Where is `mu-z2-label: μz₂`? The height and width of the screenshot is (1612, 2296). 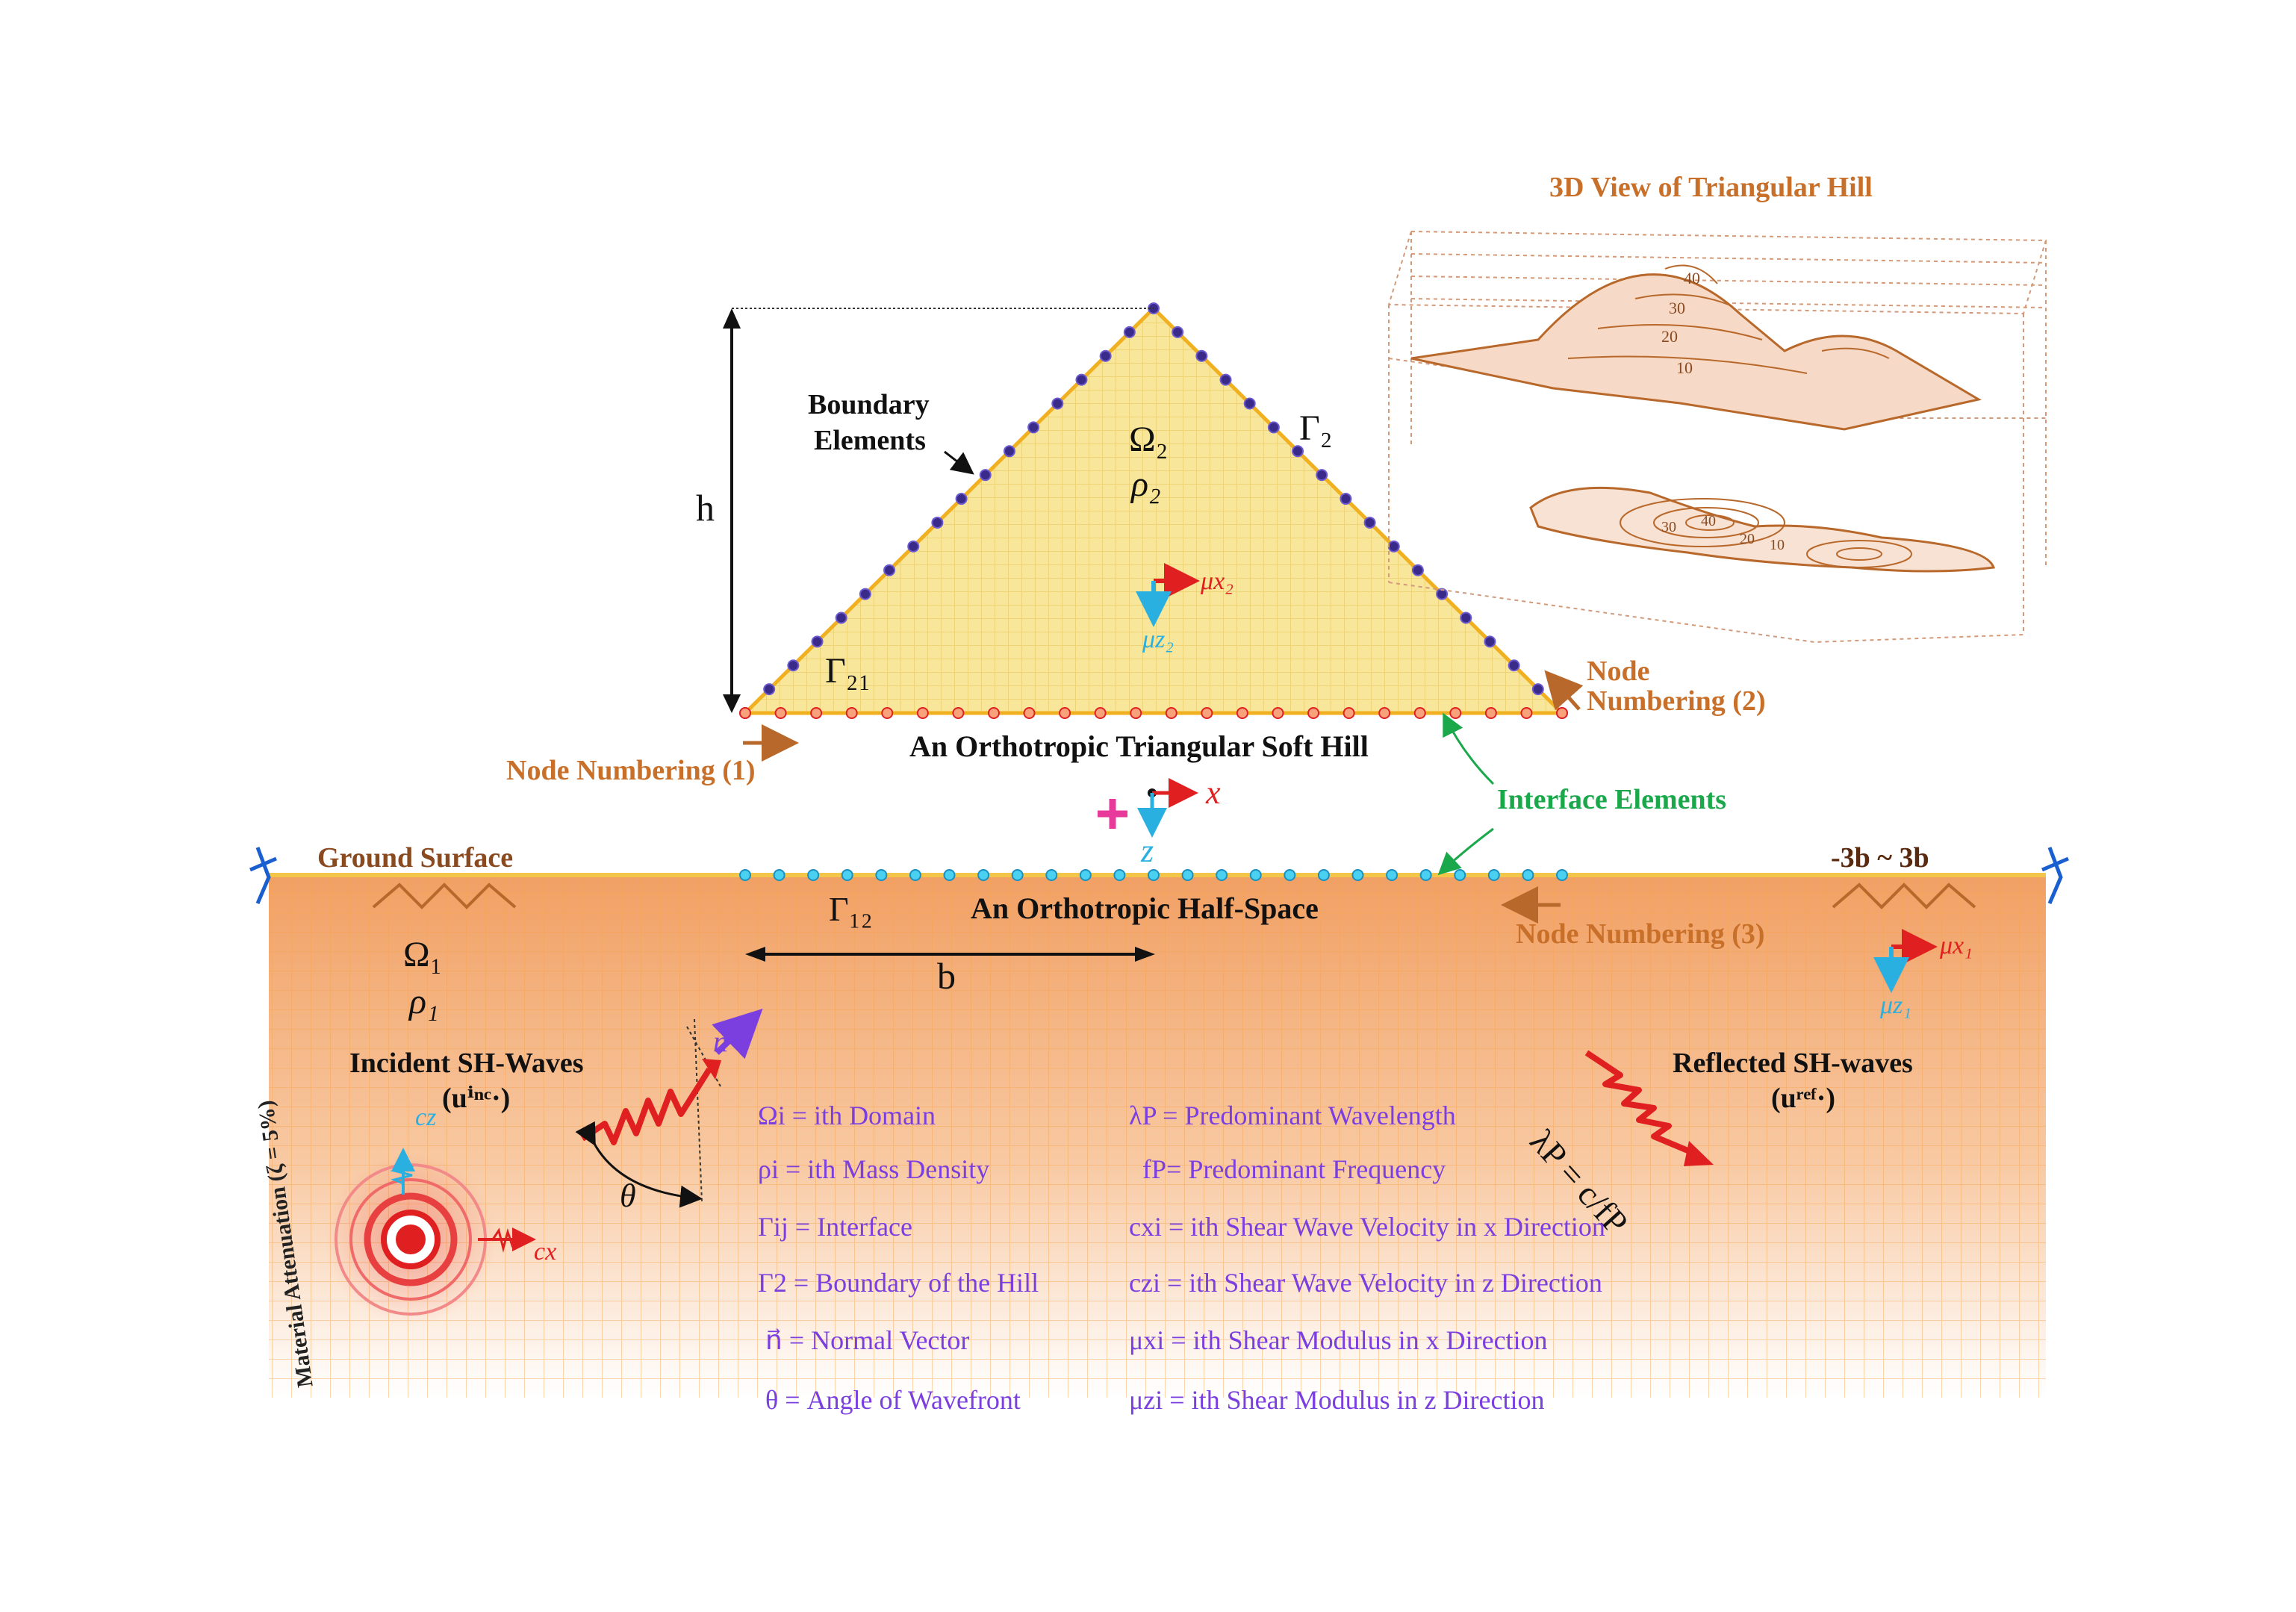
mu-z2-label: μz₂ is located at coordinates (1158, 639).